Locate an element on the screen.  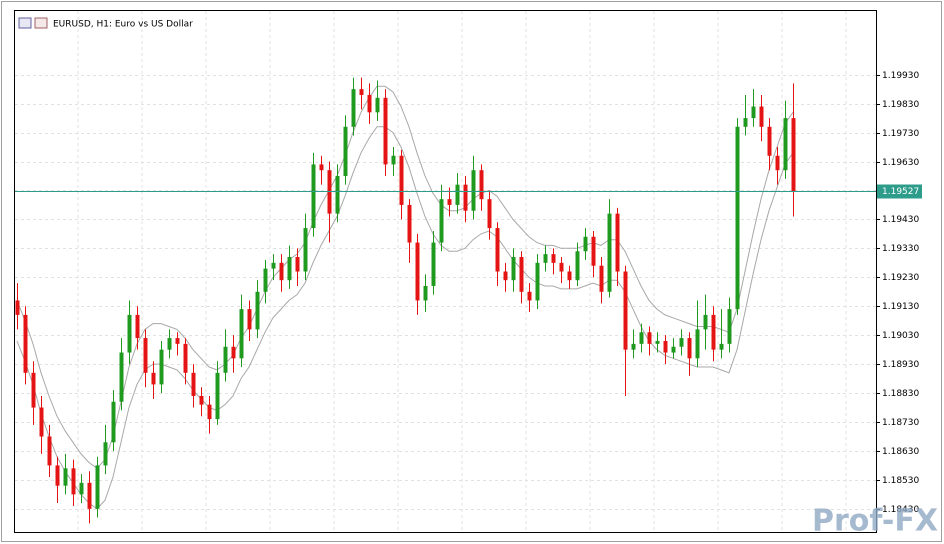
last-price-box is located at coordinates (899, 191).